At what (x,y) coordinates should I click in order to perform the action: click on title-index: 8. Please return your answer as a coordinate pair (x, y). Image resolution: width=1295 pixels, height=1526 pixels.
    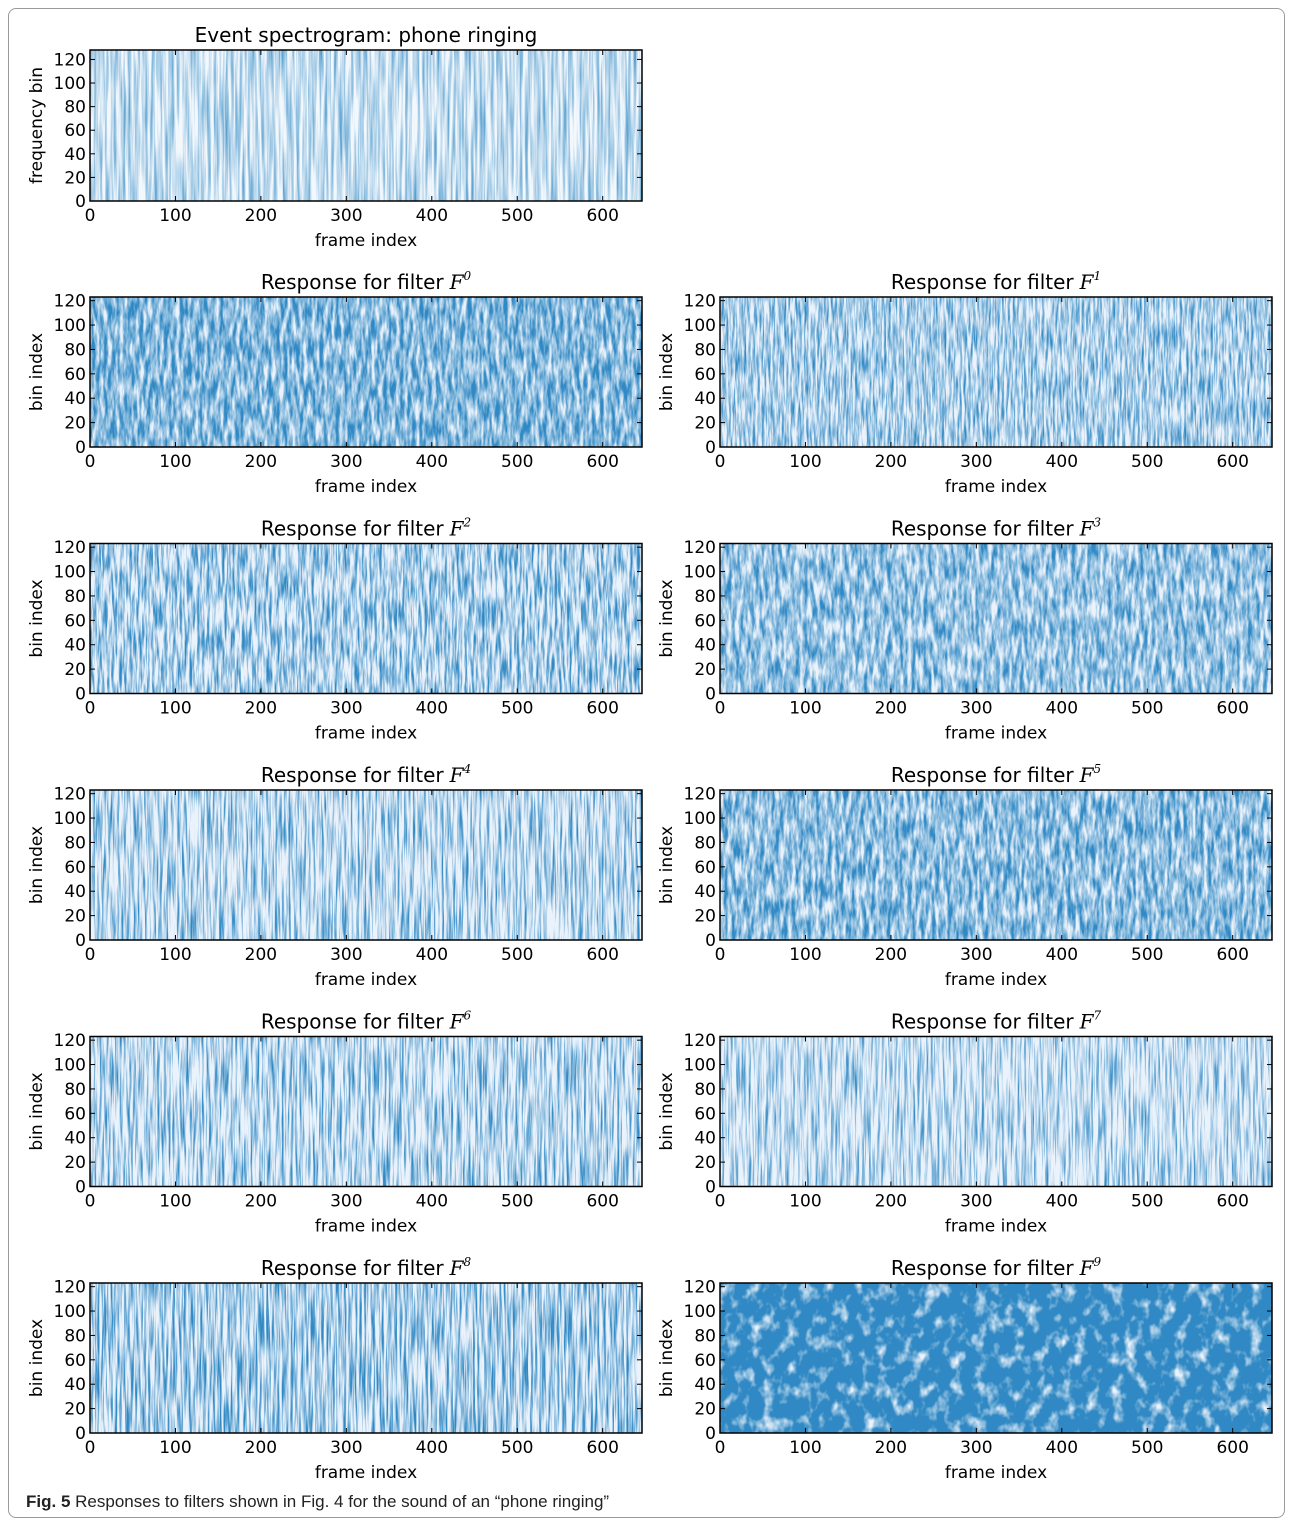
    Looking at the image, I should click on (468, 1262).